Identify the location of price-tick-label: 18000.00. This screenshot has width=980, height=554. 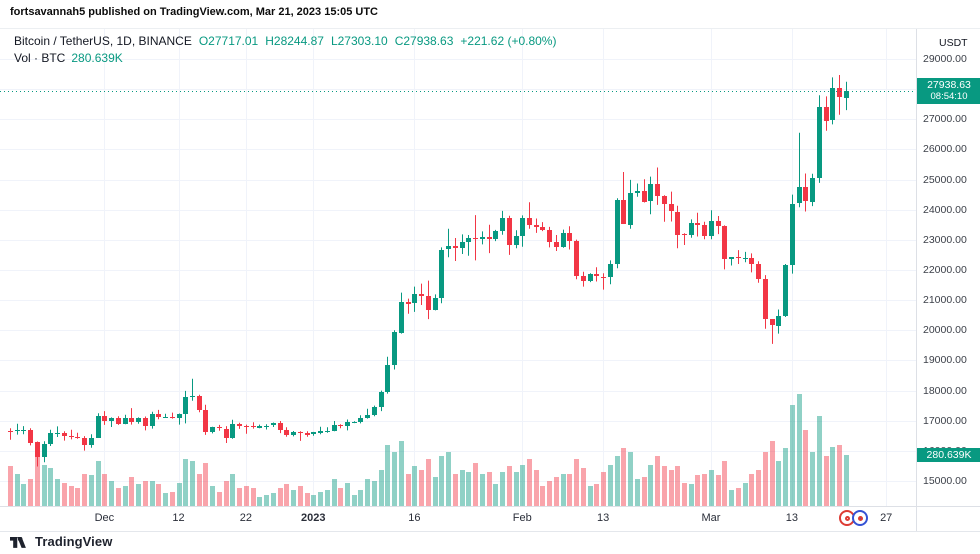
(945, 390).